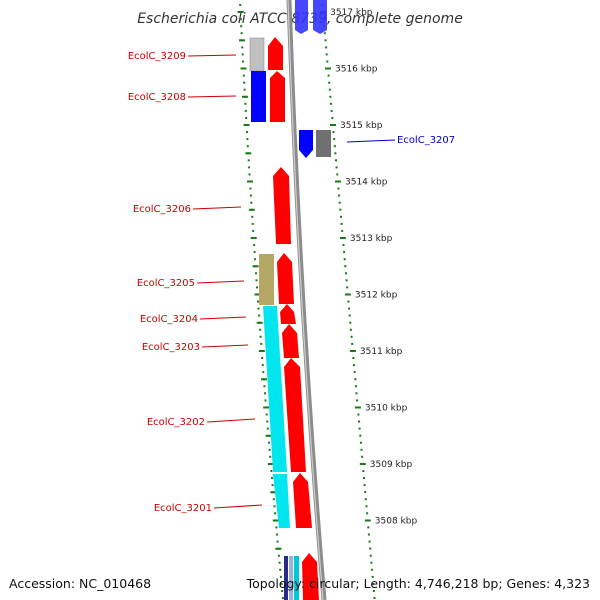  What do you see at coordinates (291, 578) in the screenshot?
I see `feature-bottom-lightblue` at bounding box center [291, 578].